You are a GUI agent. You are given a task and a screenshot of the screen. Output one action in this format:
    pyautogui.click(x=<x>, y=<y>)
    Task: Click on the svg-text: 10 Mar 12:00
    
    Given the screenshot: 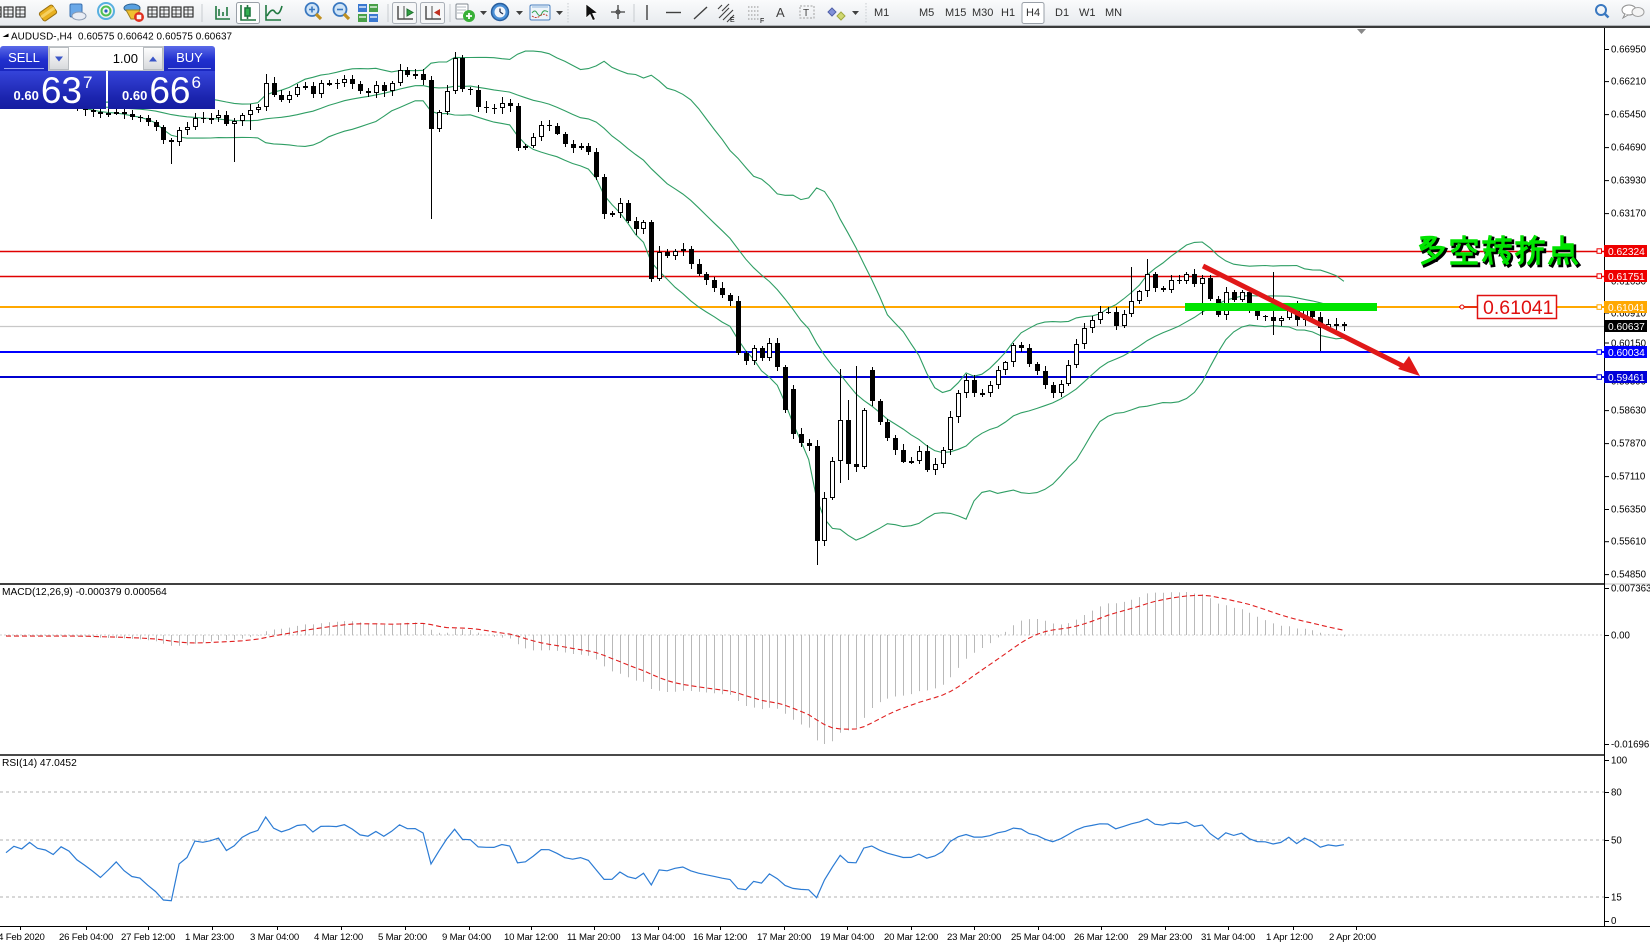 What is the action you would take?
    pyautogui.click(x=531, y=937)
    